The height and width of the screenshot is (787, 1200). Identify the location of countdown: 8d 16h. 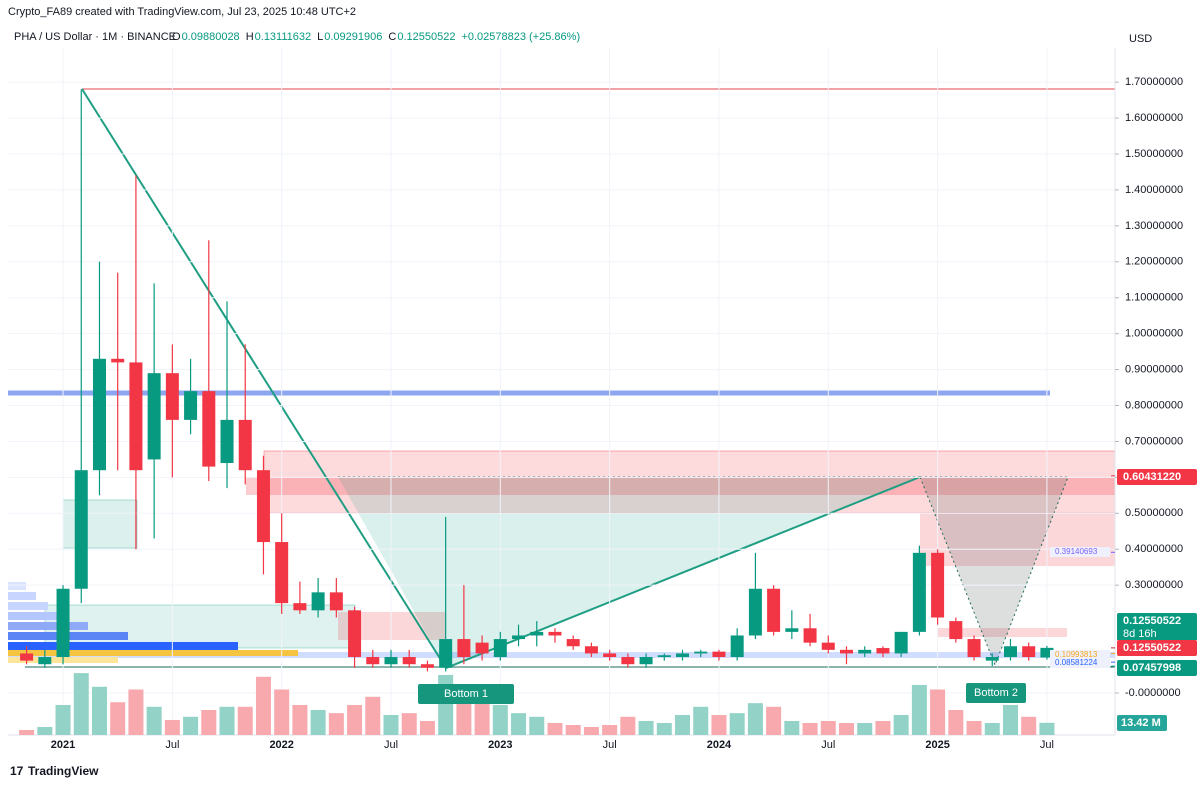
(1140, 634).